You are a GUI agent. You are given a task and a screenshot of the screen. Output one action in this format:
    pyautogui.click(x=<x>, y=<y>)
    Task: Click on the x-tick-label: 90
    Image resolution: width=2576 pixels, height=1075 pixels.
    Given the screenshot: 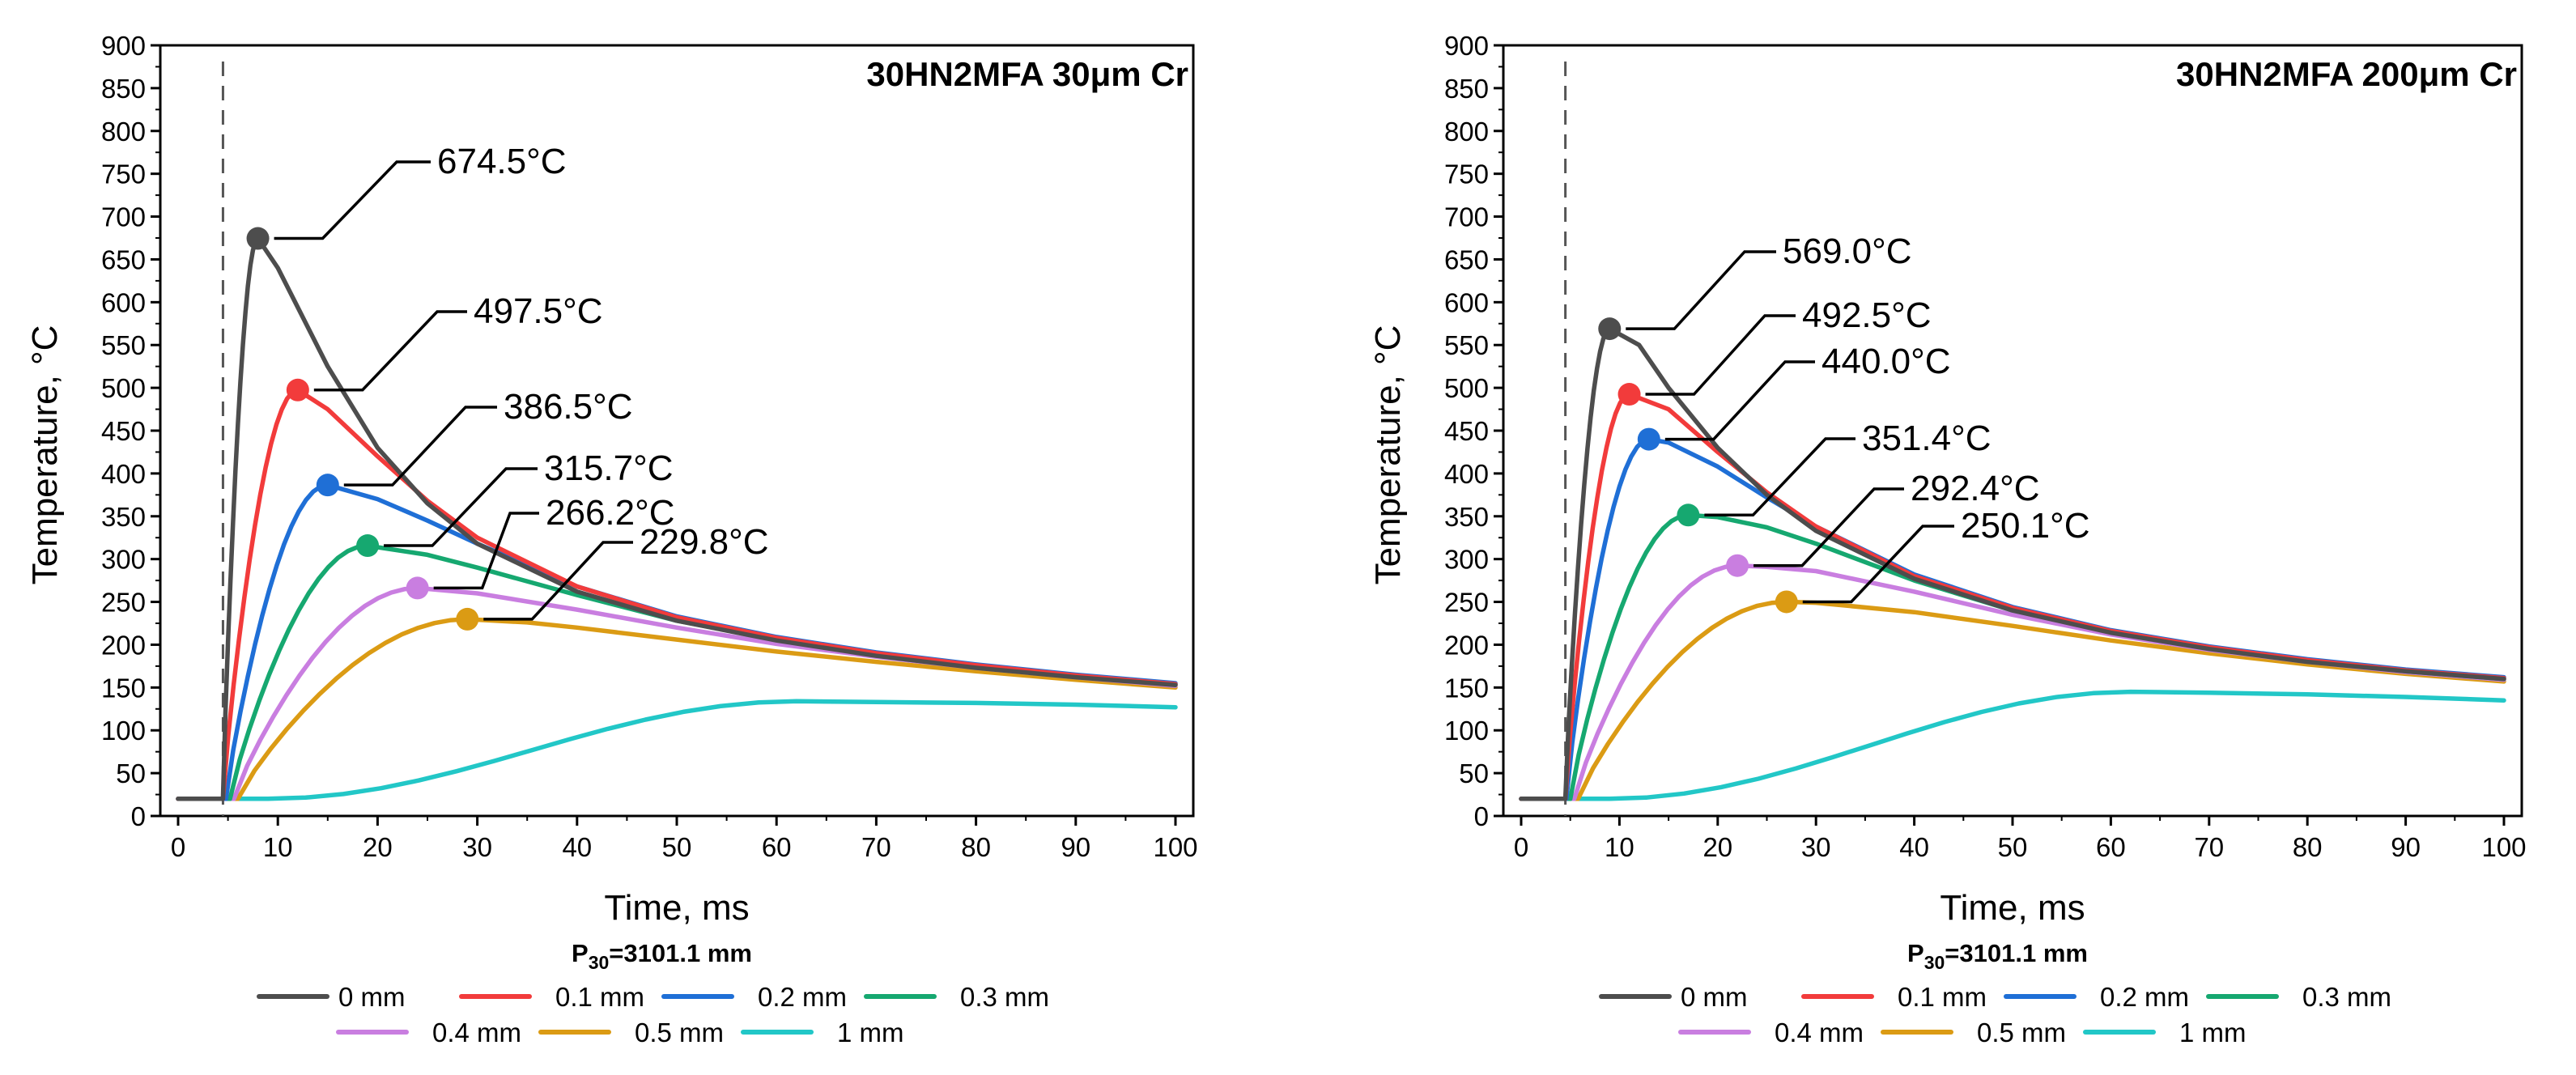 What is the action you would take?
    pyautogui.click(x=1075, y=847)
    